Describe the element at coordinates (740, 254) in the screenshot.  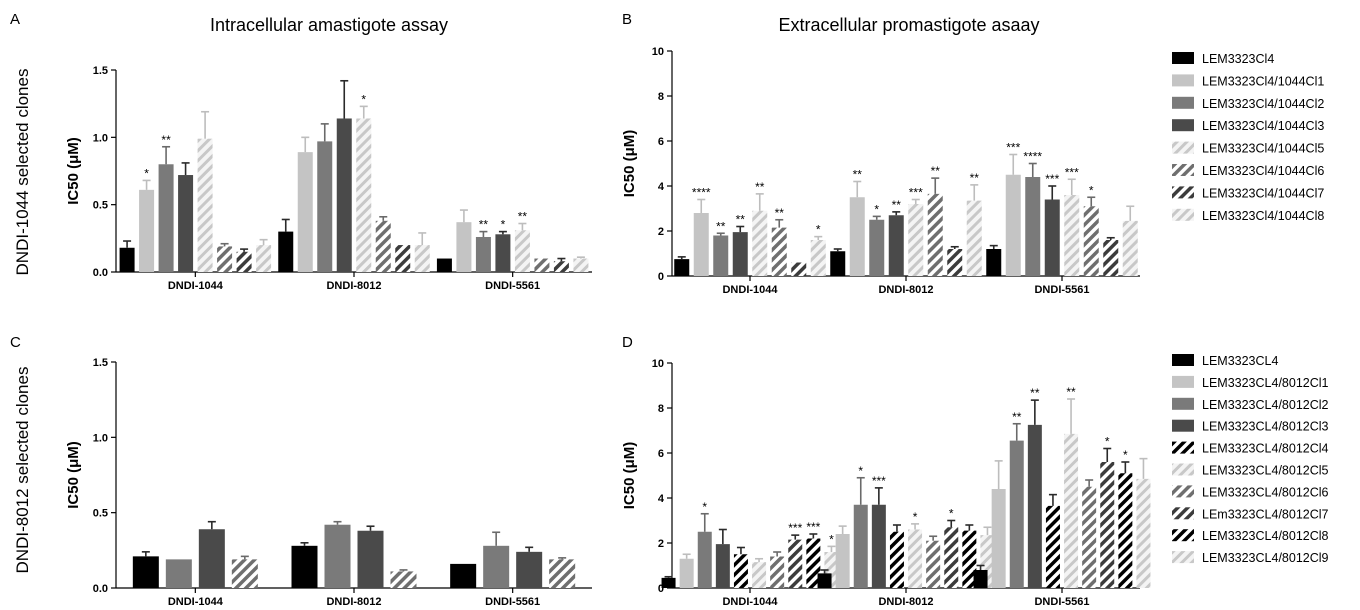
I see `bar-b-s4-c1` at that location.